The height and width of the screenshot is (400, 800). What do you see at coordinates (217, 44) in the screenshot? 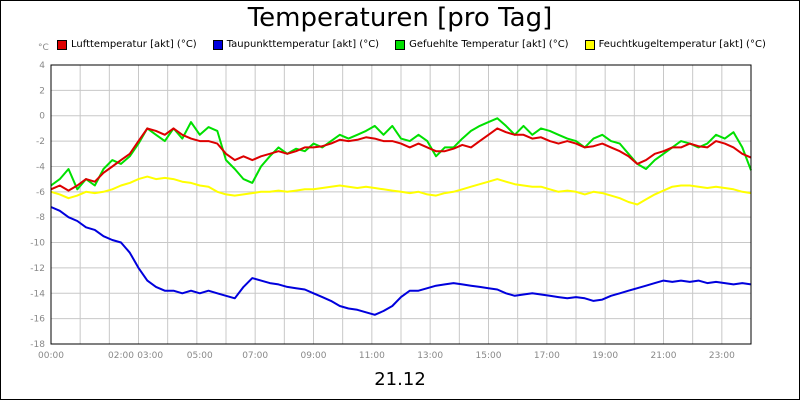
I see `legend-swatch-taupunkttemperatur` at bounding box center [217, 44].